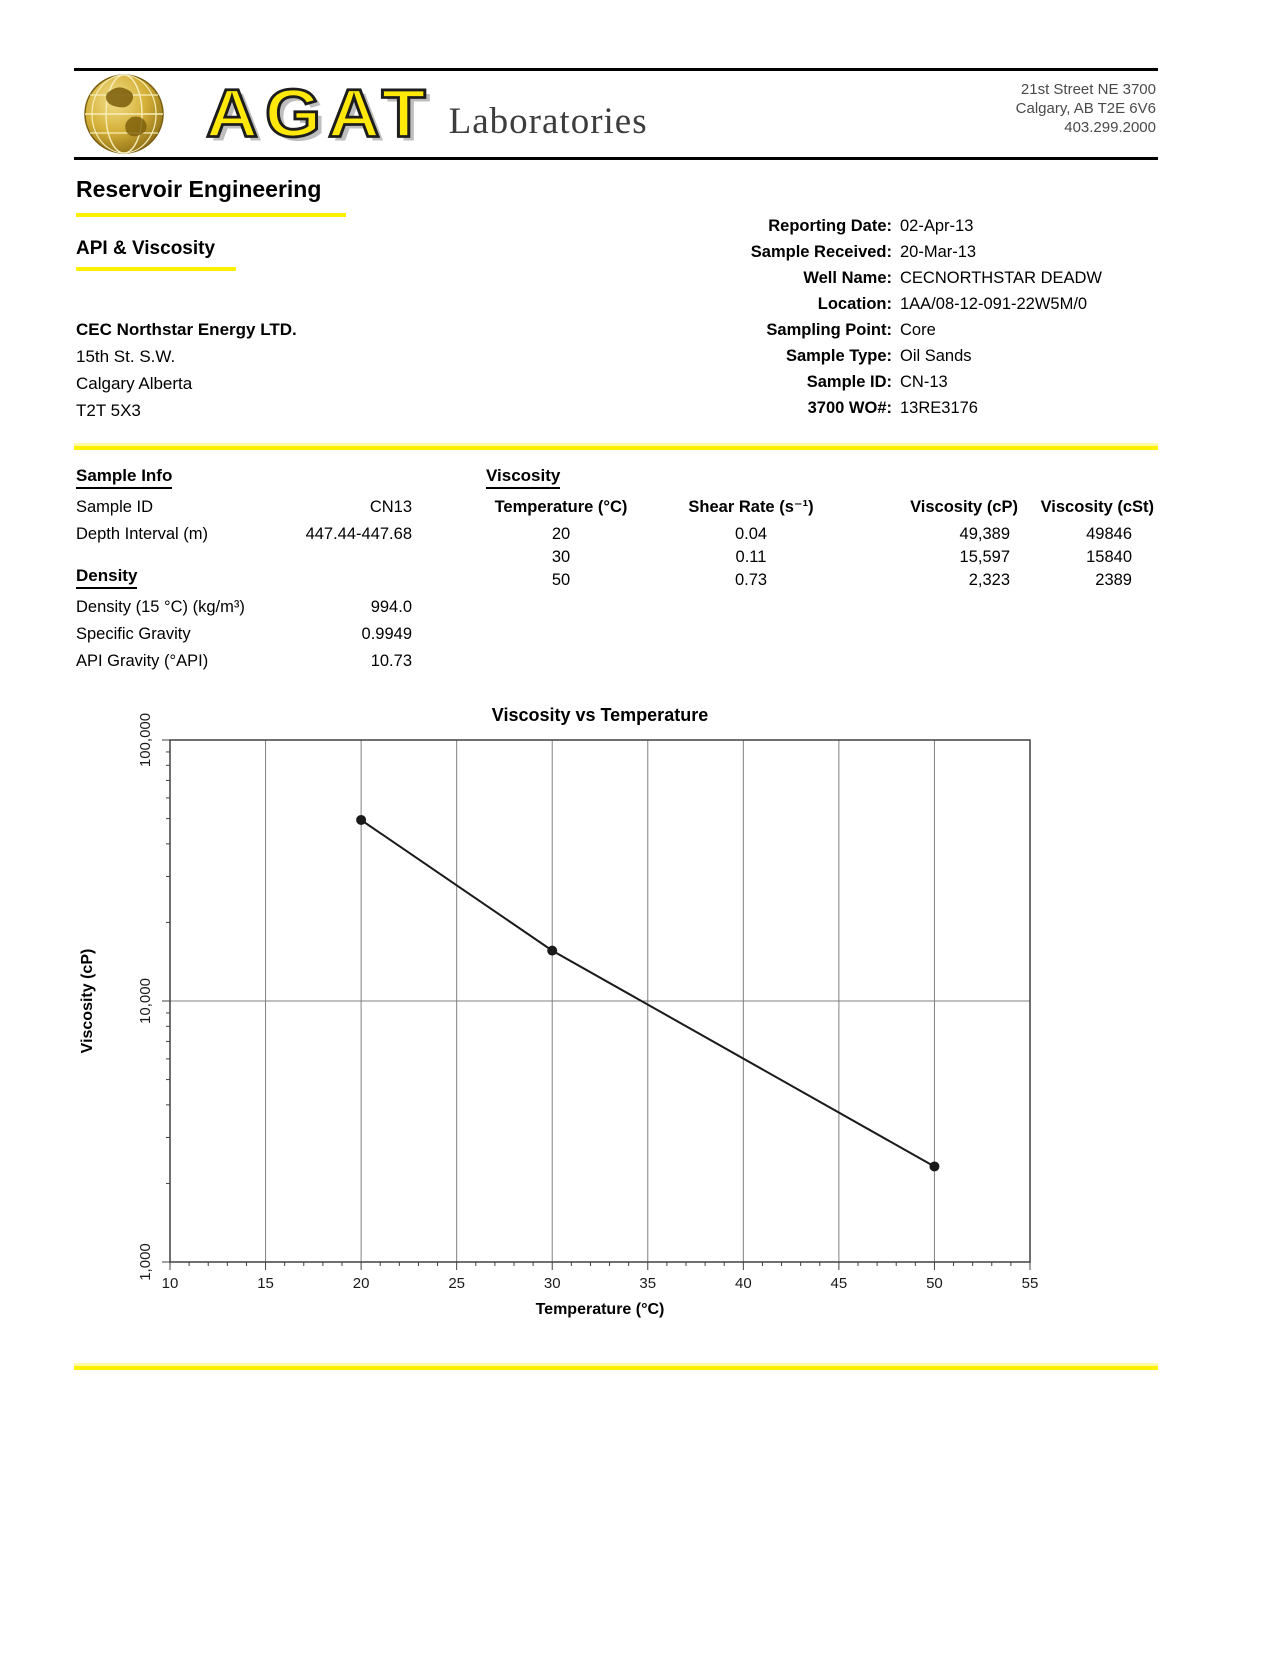 Image resolution: width=1276 pixels, height=1662 pixels. What do you see at coordinates (126, 356) in the screenshot?
I see `client-address-line: 15th St. S.W.` at bounding box center [126, 356].